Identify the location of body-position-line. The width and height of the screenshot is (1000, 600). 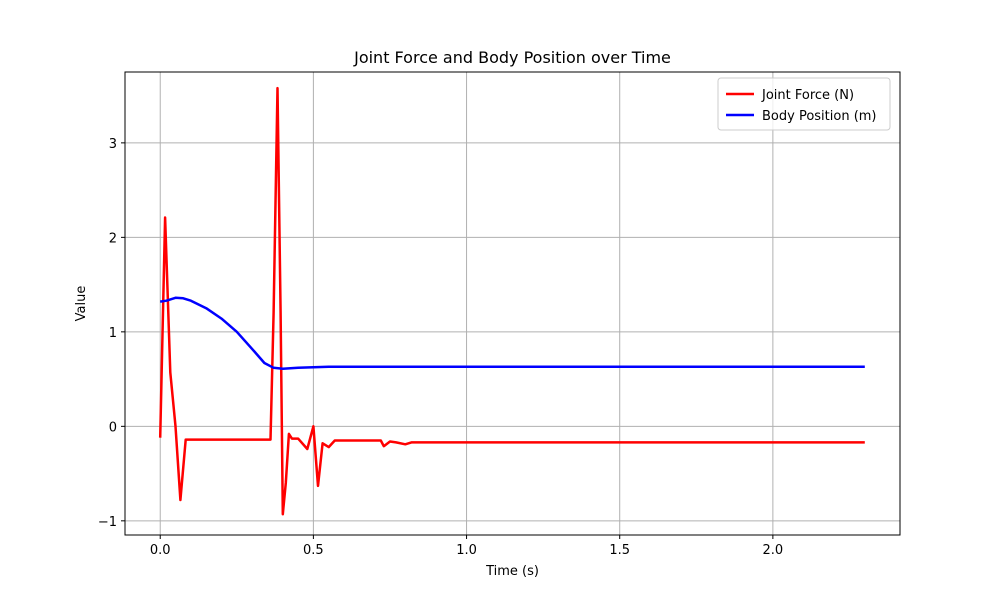
(512, 333).